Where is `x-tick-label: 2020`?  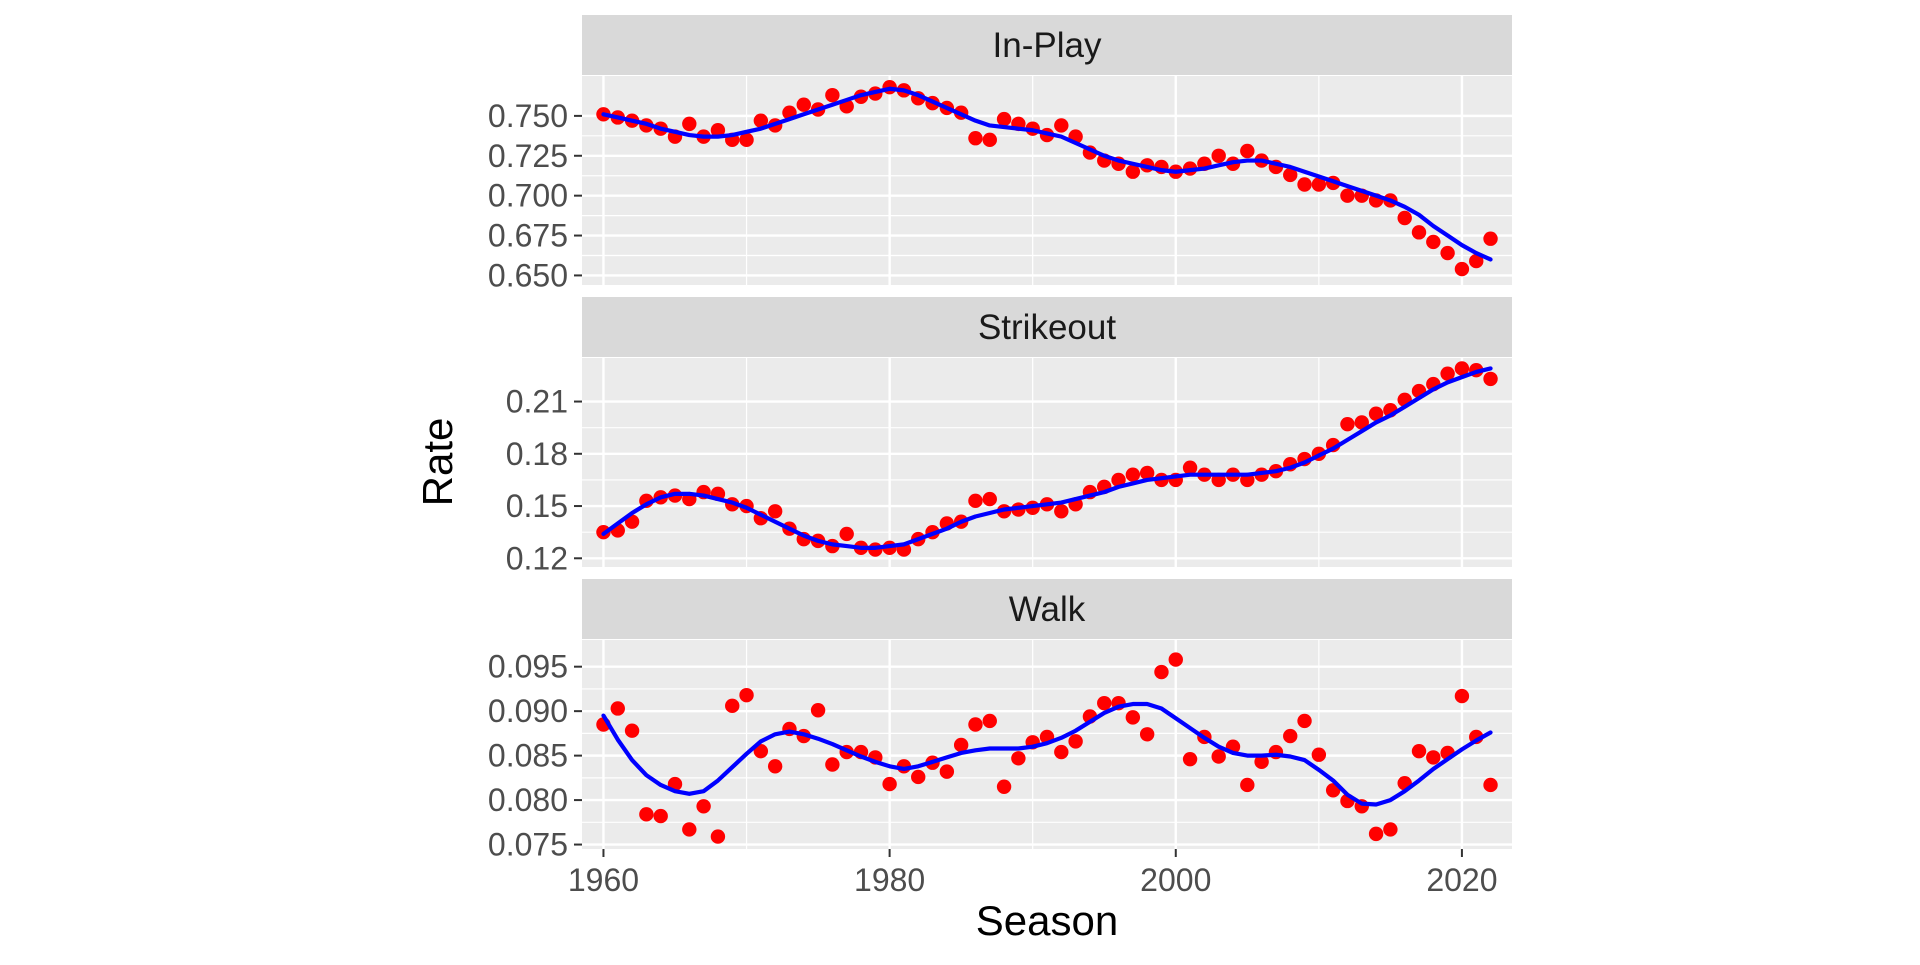
x-tick-label: 2020 is located at coordinates (1461, 880).